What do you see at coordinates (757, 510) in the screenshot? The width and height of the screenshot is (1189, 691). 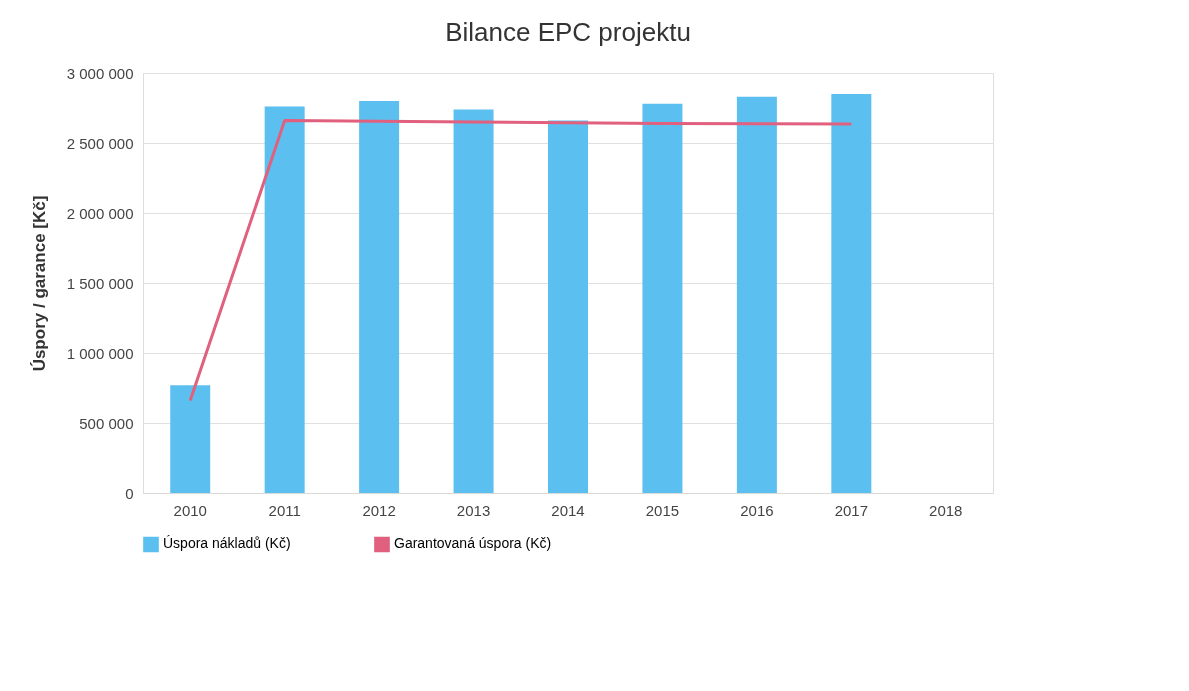 I see `x-tick-label: 2016` at bounding box center [757, 510].